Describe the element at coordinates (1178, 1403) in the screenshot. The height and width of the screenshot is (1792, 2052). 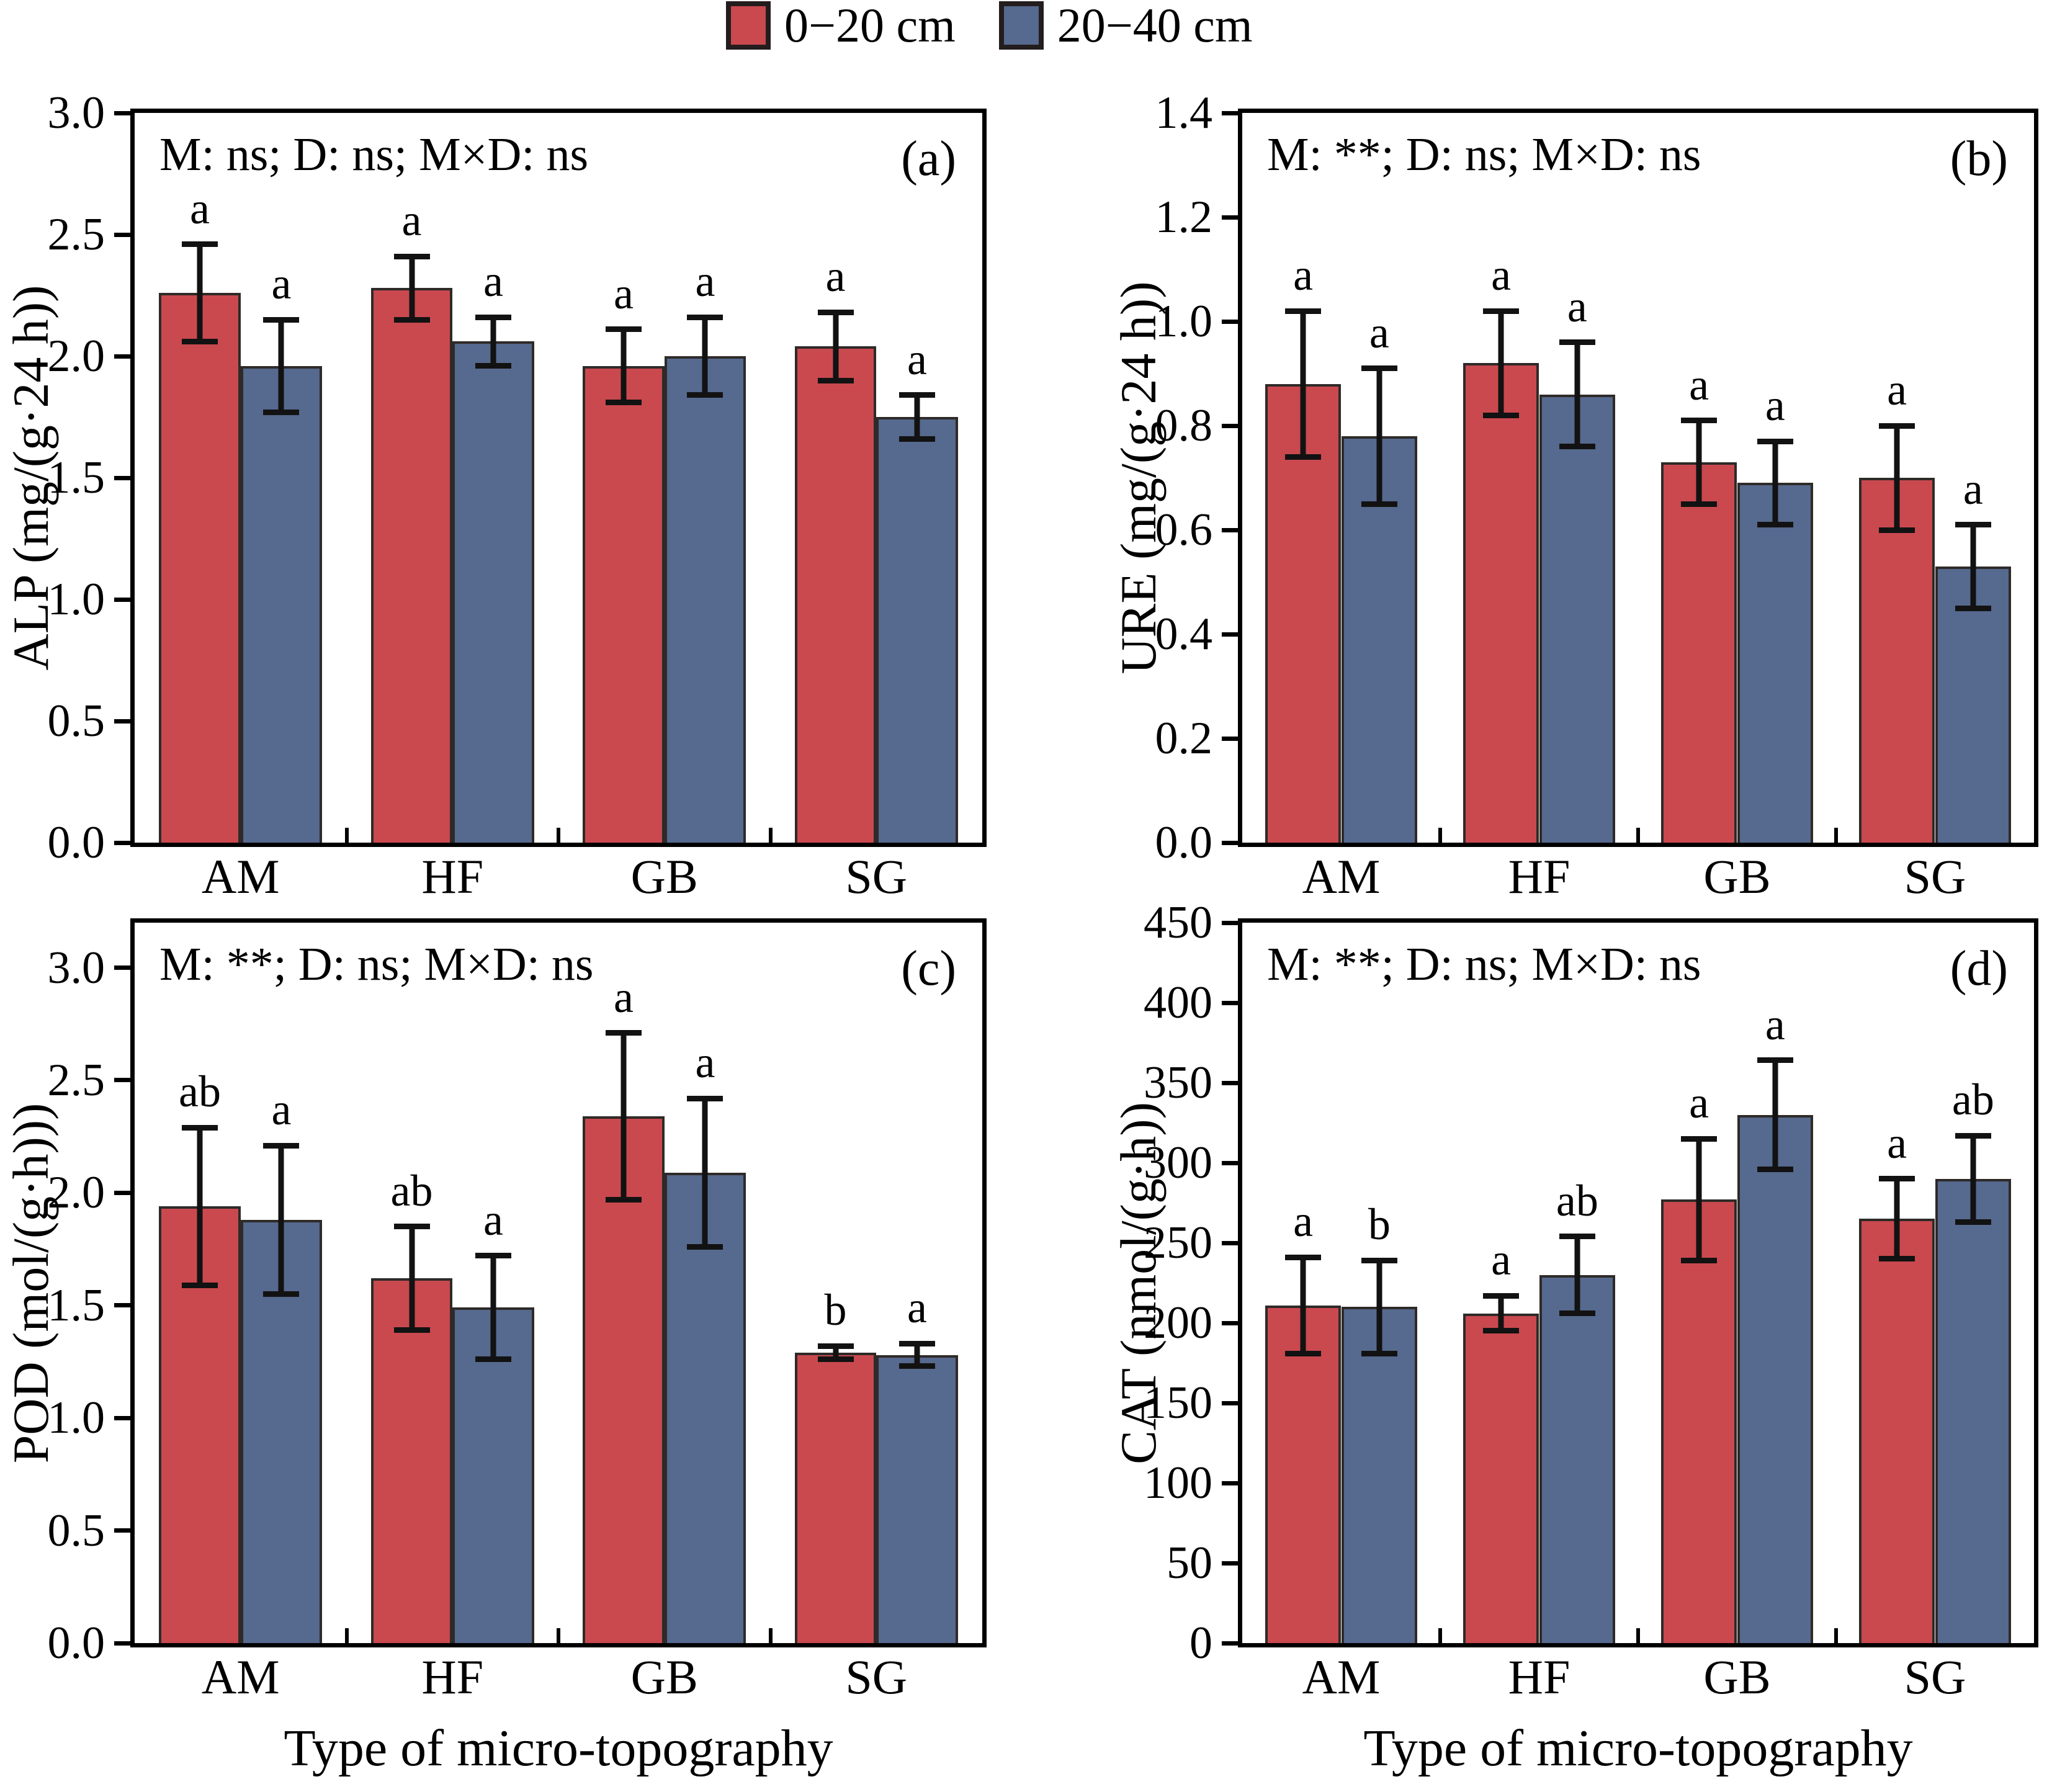
I see `y-tick-label: 150` at that location.